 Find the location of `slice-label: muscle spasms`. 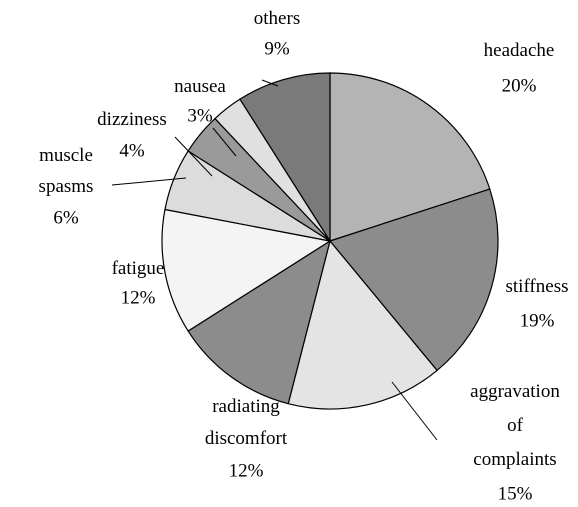

slice-label: muscle spasms is located at coordinates (66, 171).